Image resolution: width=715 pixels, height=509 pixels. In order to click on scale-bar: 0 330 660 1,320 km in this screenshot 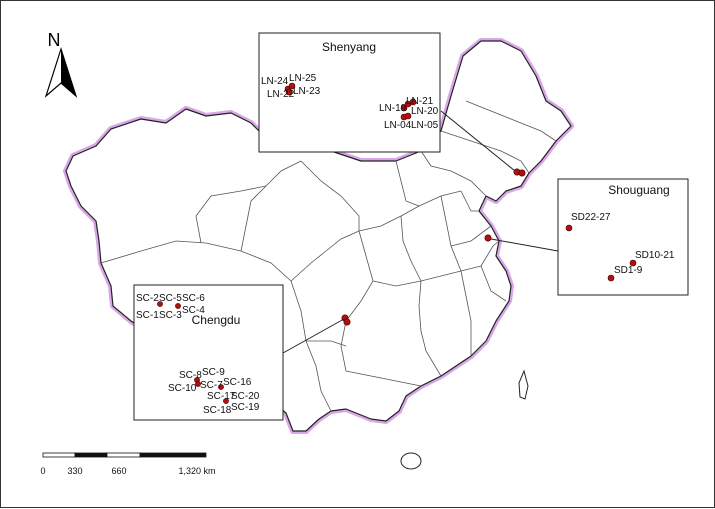, I will do `click(128, 464)`.